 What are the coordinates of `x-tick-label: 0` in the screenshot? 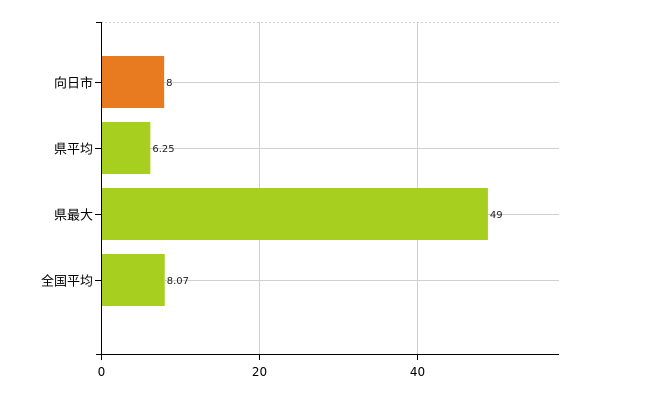 It's located at (102, 372).